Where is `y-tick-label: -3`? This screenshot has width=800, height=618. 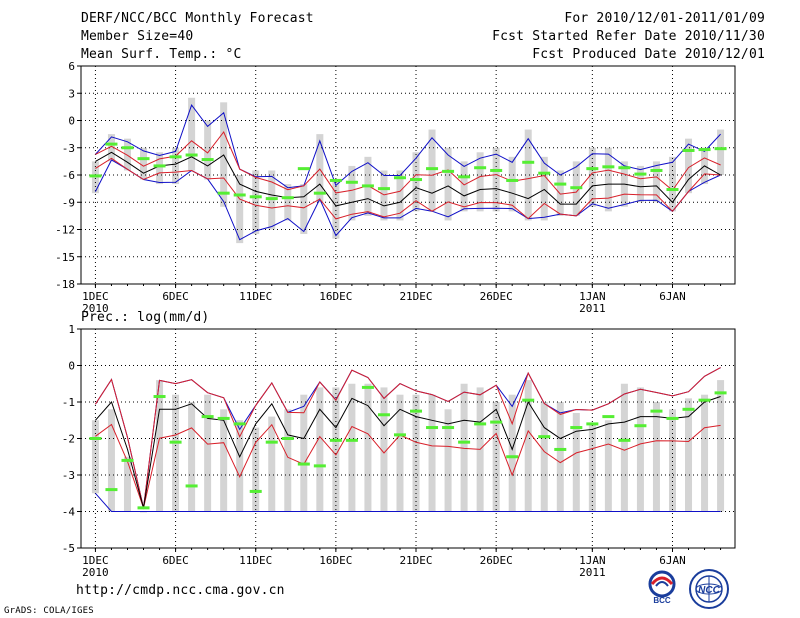 y-tick-label: -3 is located at coordinates (68, 148).